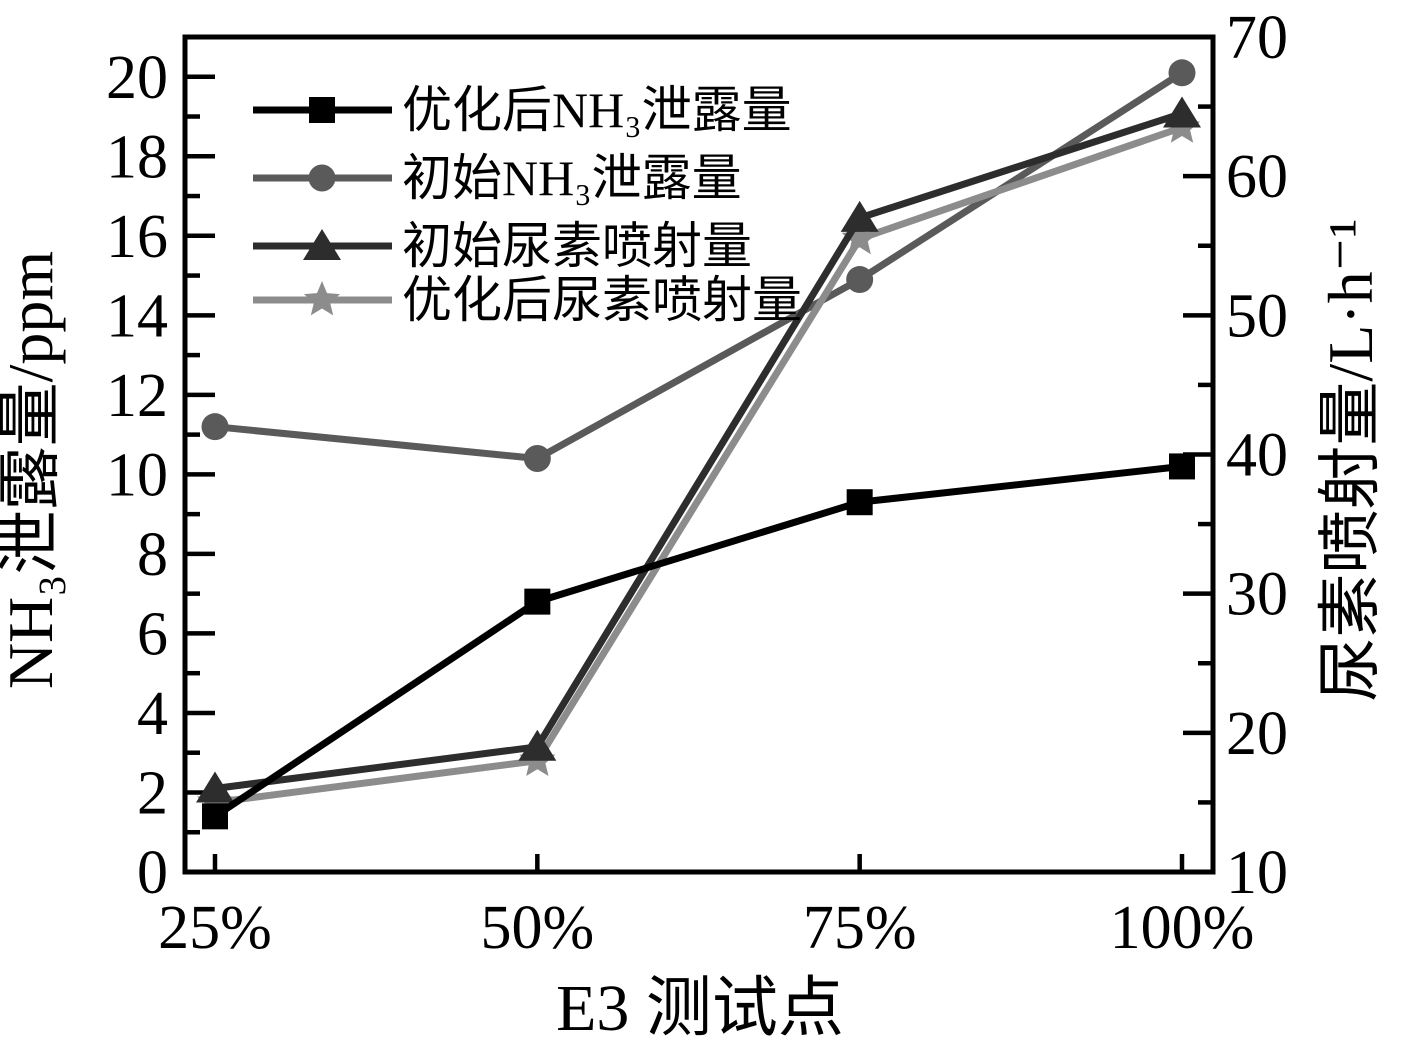 The height and width of the screenshot is (1042, 1417). I want to click on y-tick-label-right: 50, so click(1257, 316).